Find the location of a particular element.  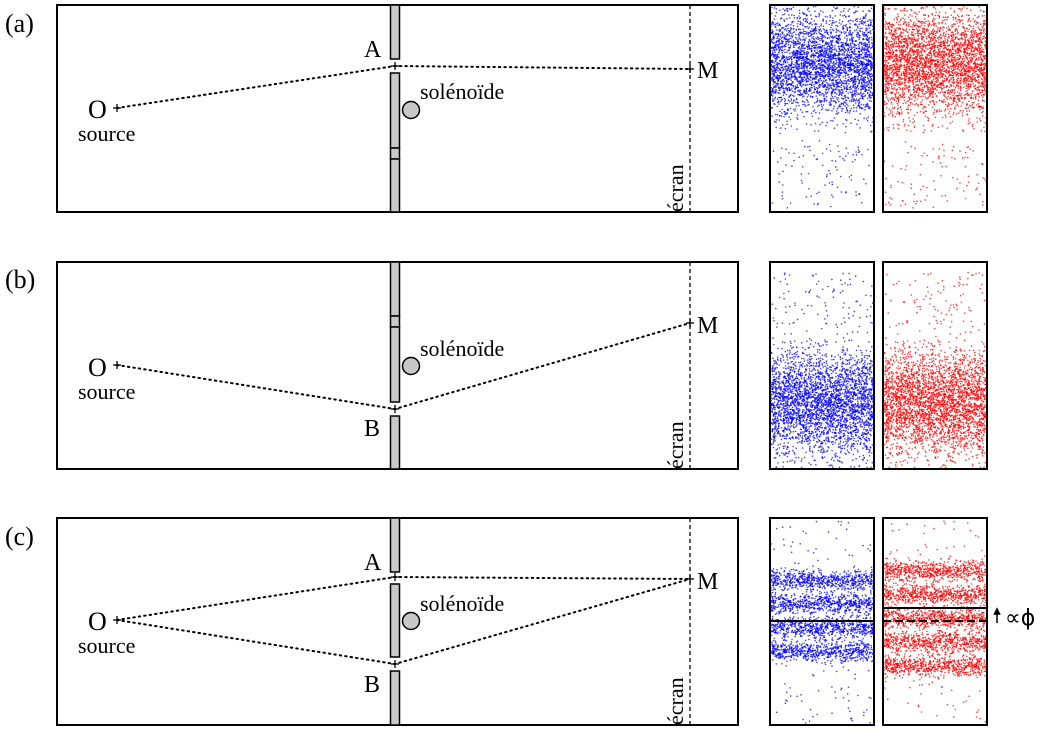

interference-pattern-blue-c is located at coordinates (822, 622).